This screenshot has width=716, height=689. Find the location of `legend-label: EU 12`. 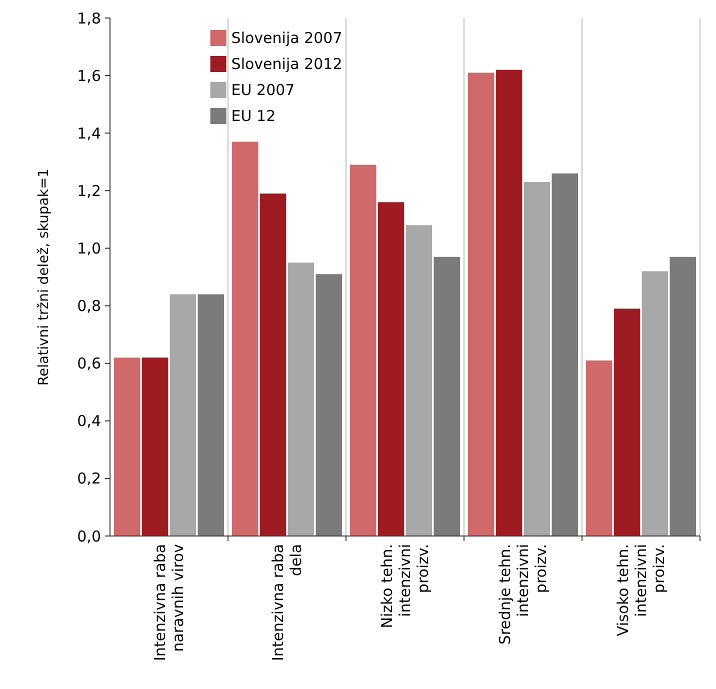

legend-label: EU 12 is located at coordinates (253, 116).